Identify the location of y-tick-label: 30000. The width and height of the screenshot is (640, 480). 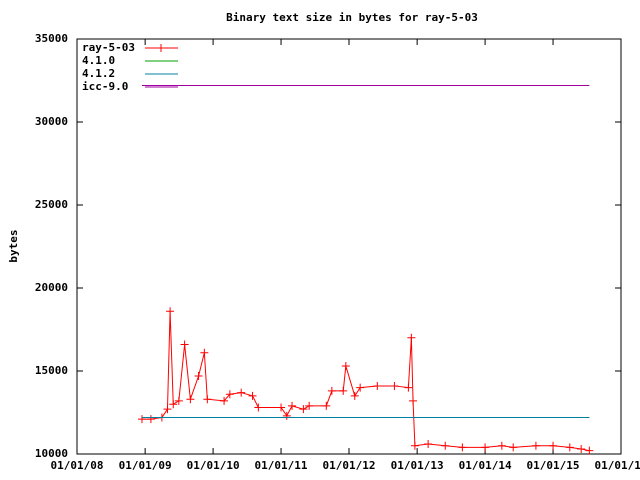
(51, 121).